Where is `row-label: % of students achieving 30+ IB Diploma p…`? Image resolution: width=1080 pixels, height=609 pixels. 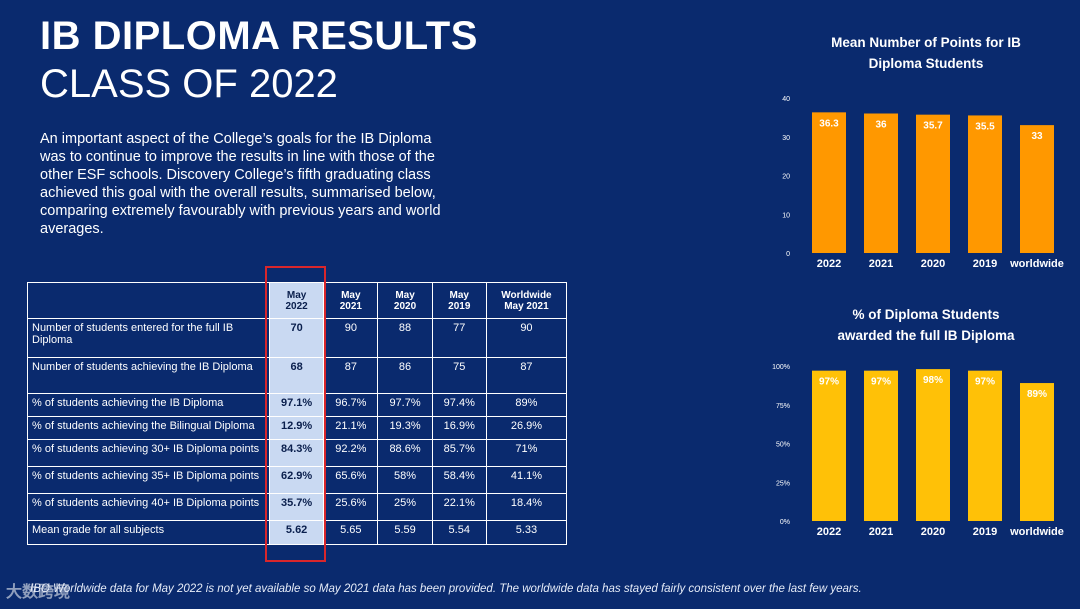 row-label: % of students achieving 30+ IB Diploma p… is located at coordinates (148, 453).